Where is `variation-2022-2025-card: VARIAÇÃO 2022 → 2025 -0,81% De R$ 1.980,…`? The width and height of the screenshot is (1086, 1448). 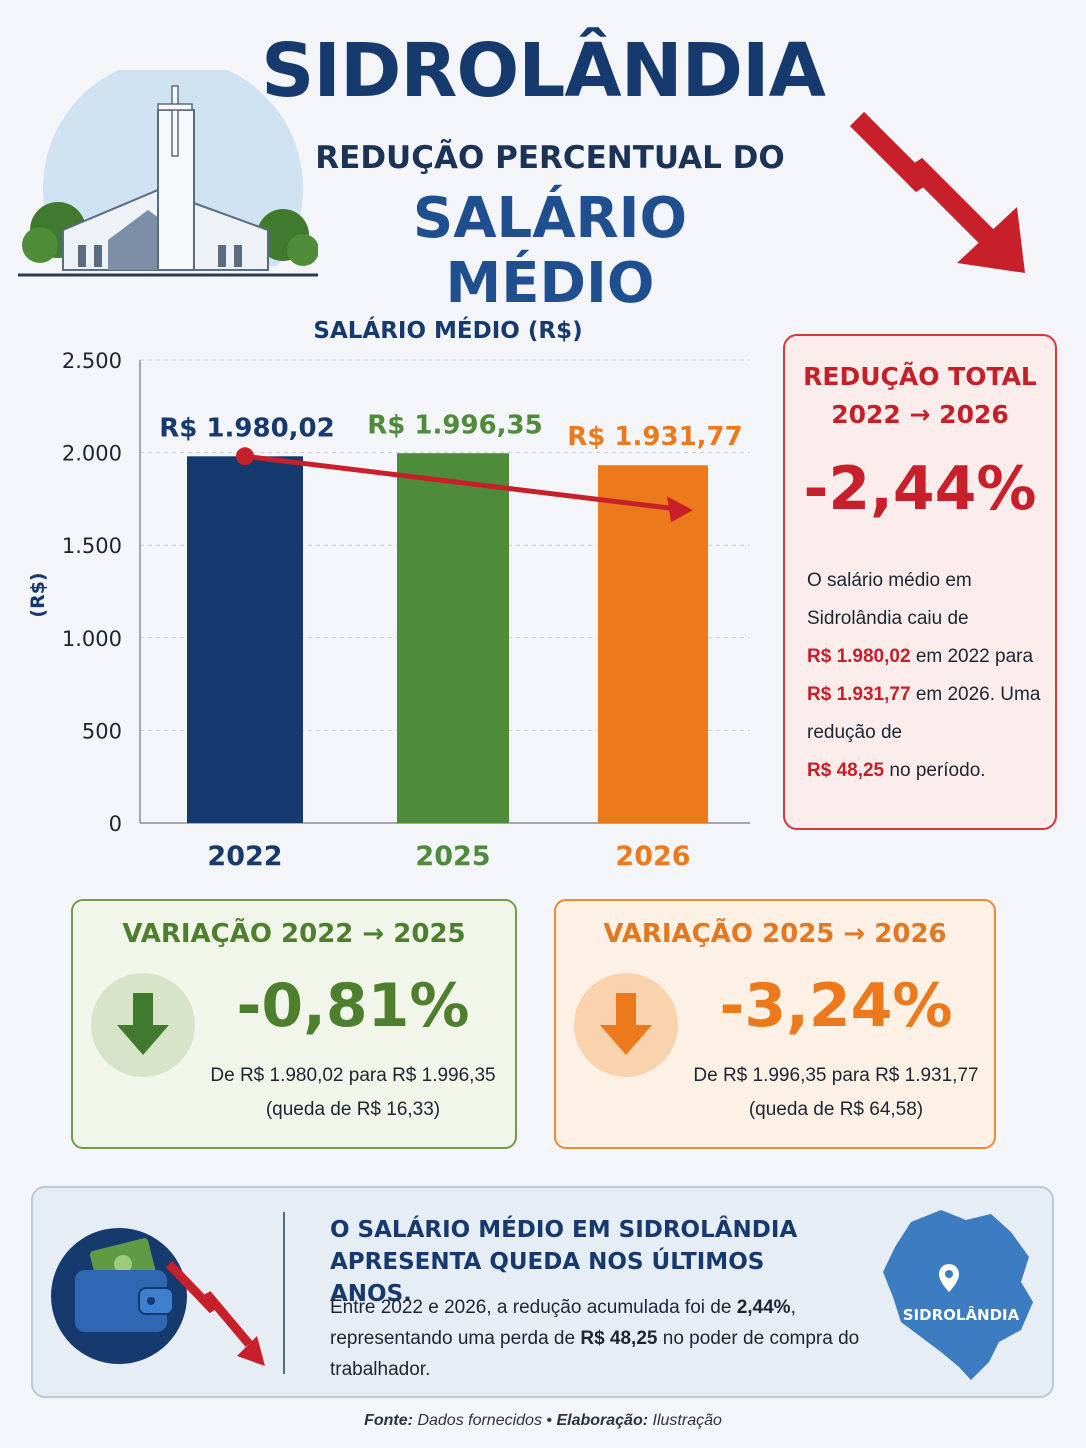 variation-2022-2025-card: VARIAÇÃO 2022 → 2025 -0,81% De R$ 1.980,… is located at coordinates (294, 1024).